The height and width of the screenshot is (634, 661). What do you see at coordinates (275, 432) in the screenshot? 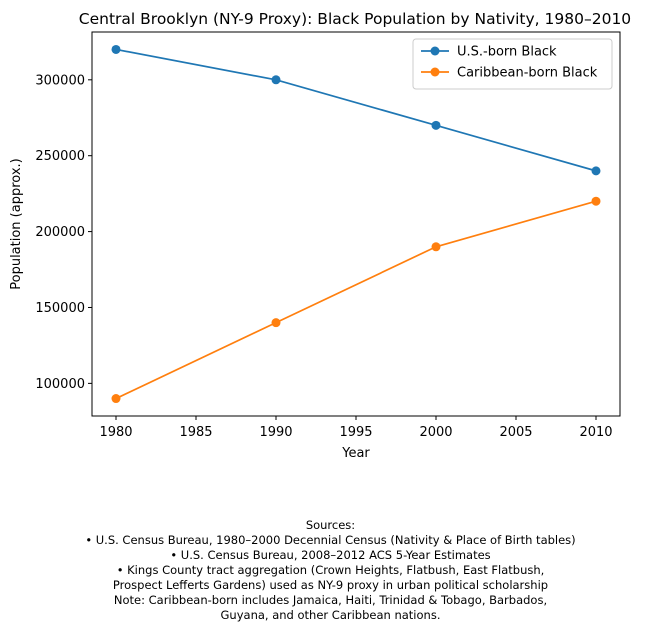
I see `x-tick-label: 1990` at bounding box center [275, 432].